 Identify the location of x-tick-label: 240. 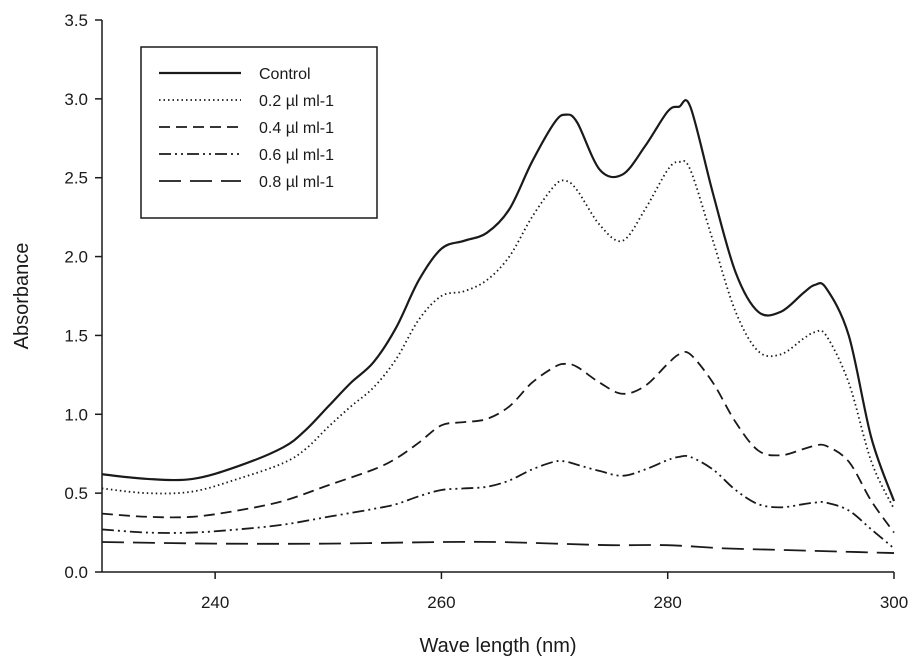
(215, 602).